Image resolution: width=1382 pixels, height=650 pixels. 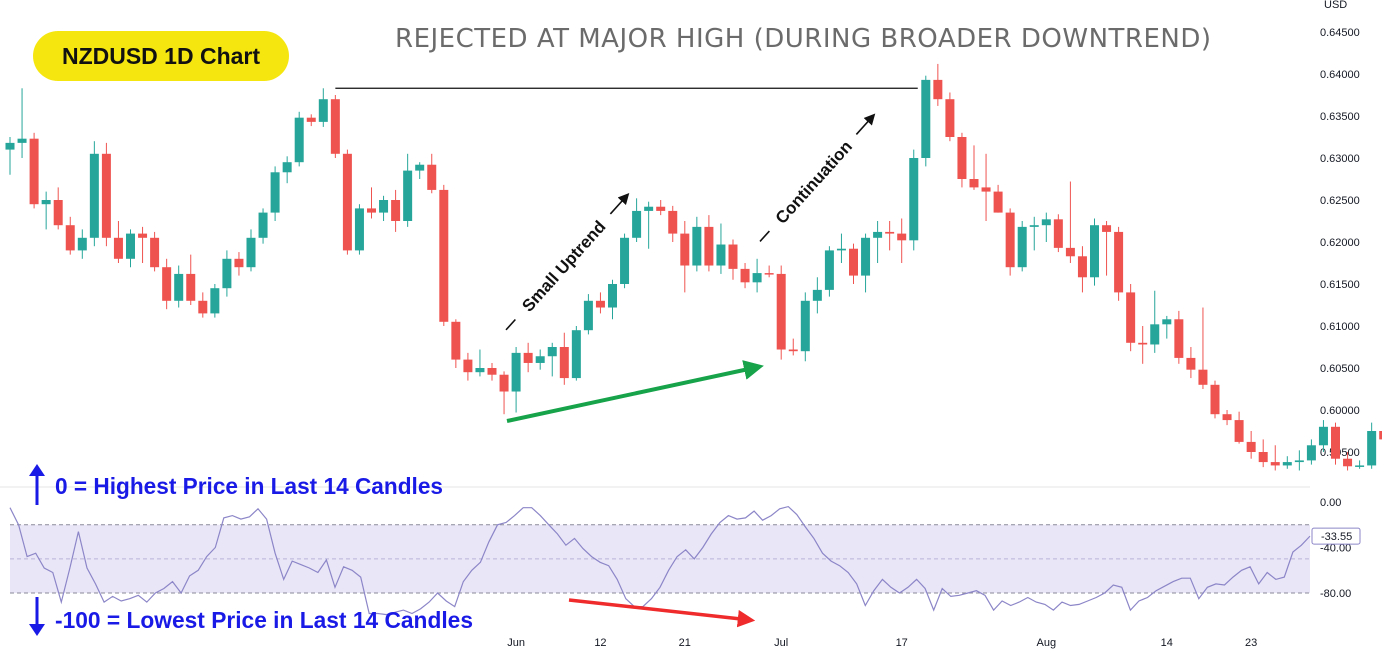 What do you see at coordinates (865, 124) in the screenshot?
I see `continuation-arrow-icon` at bounding box center [865, 124].